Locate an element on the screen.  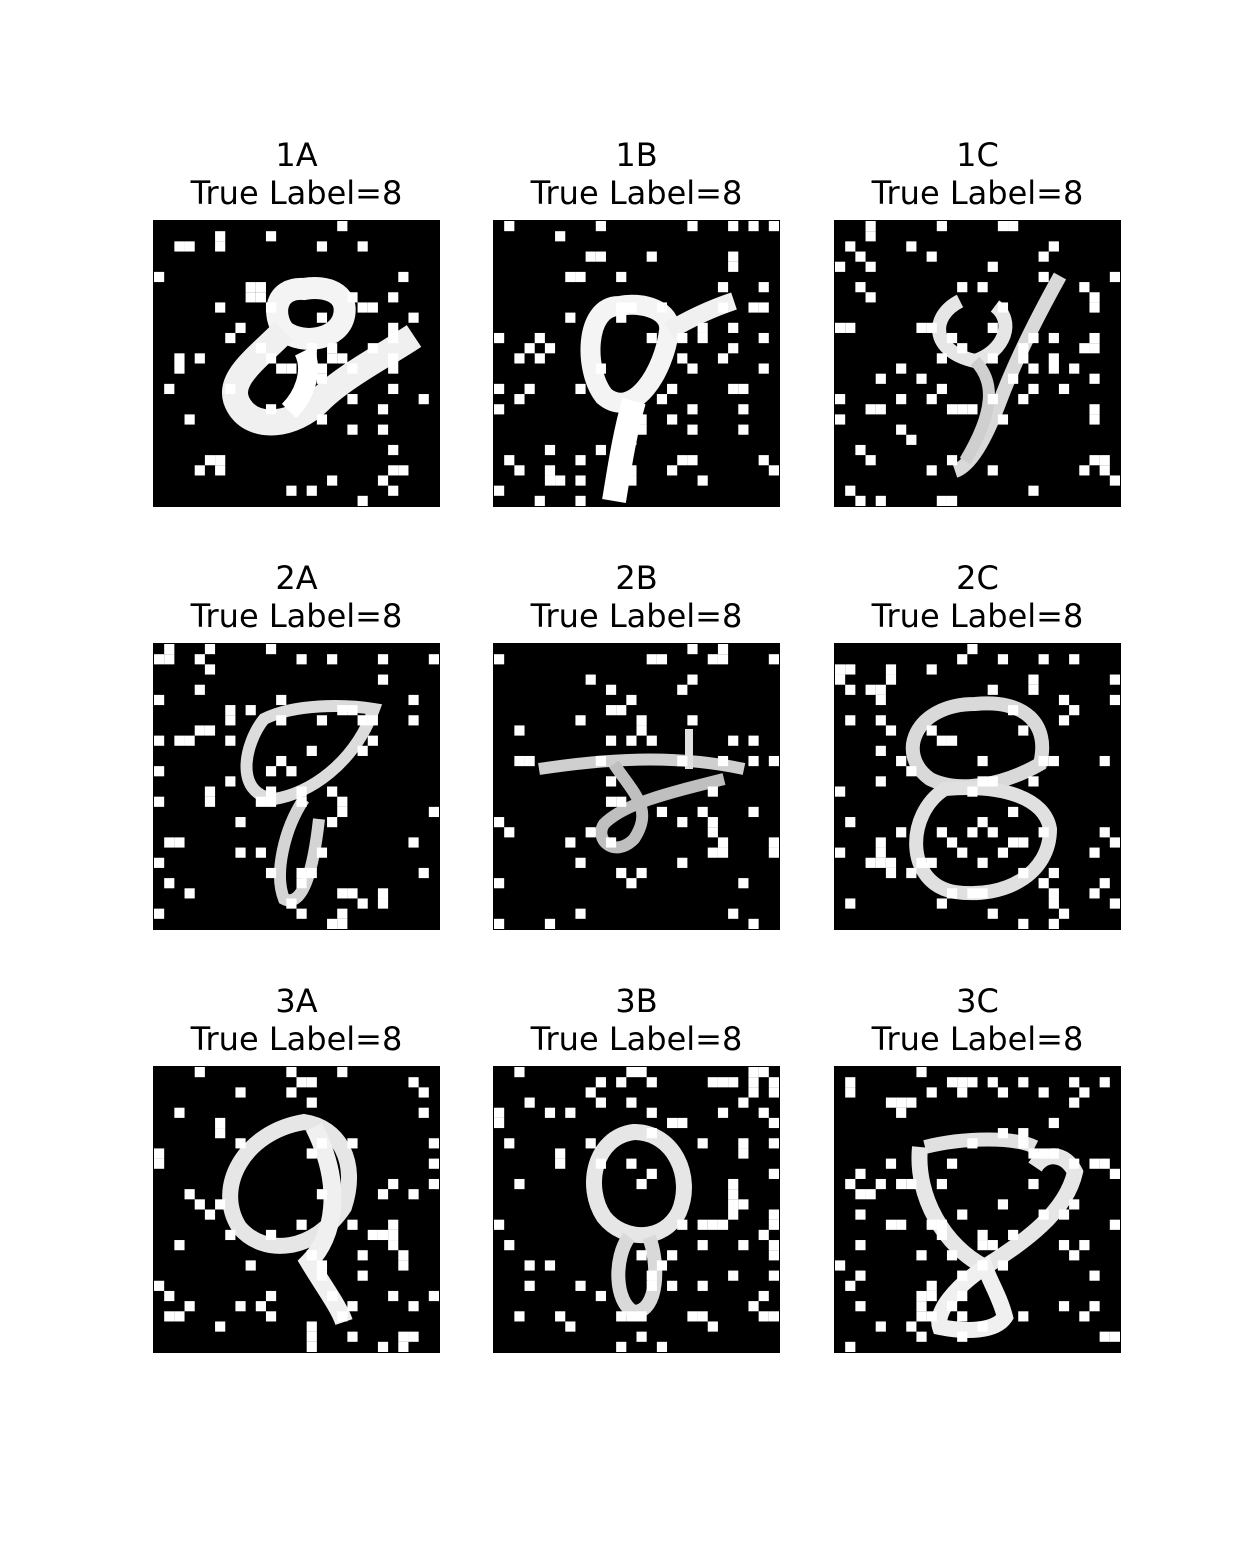
digit-image-2A is located at coordinates (296, 786).